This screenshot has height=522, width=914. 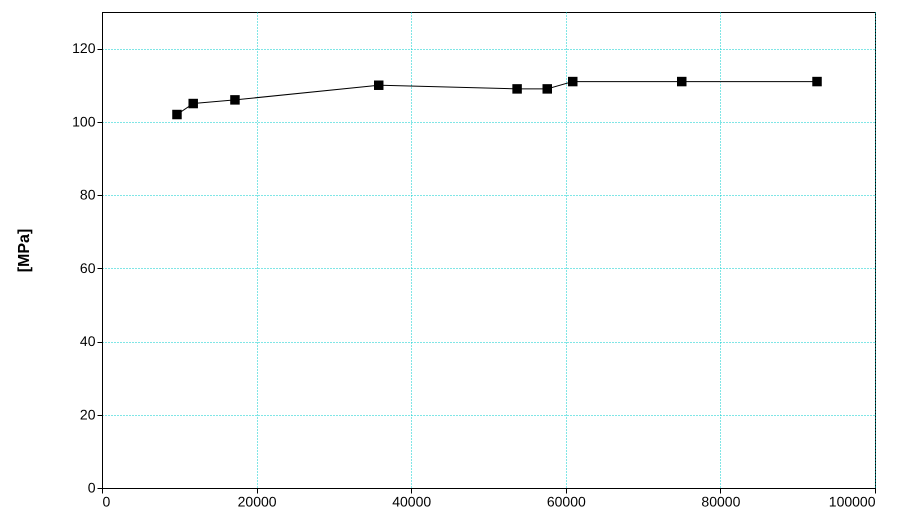 What do you see at coordinates (84, 48) in the screenshot?
I see `y-tick-label: 120` at bounding box center [84, 48].